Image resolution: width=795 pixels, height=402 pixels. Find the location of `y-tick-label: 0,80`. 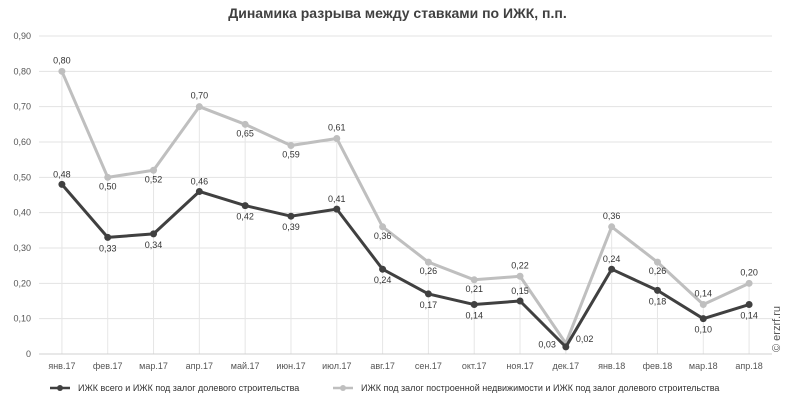

y-tick-label: 0,80 is located at coordinates (22, 71).